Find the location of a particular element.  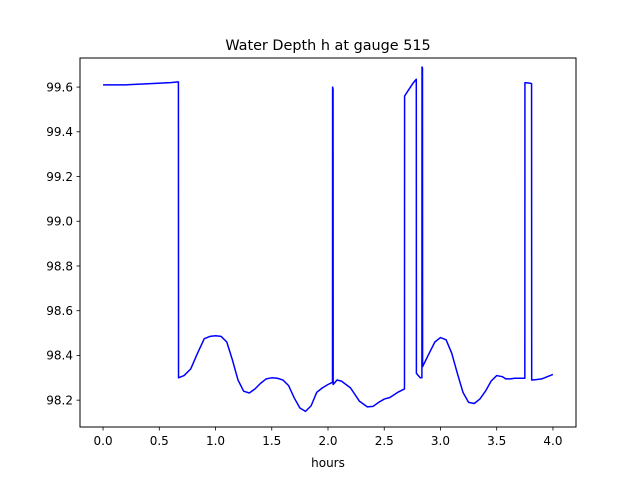

y-tick-label: 99.2 is located at coordinates (59, 177).